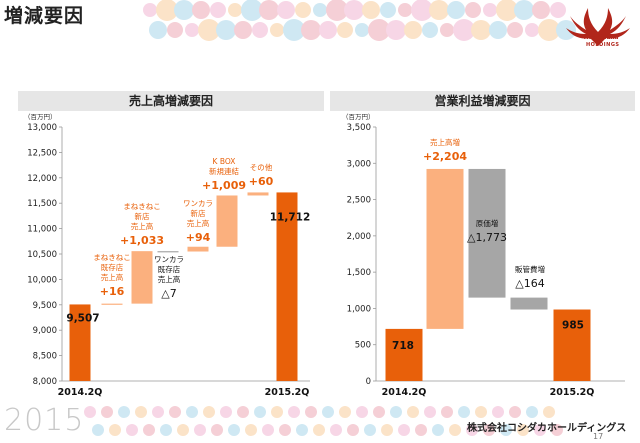 This screenshot has height=443, width=640. What do you see at coordinates (403, 346) in the screenshot?
I see `bar-value-label: 718` at bounding box center [403, 346].